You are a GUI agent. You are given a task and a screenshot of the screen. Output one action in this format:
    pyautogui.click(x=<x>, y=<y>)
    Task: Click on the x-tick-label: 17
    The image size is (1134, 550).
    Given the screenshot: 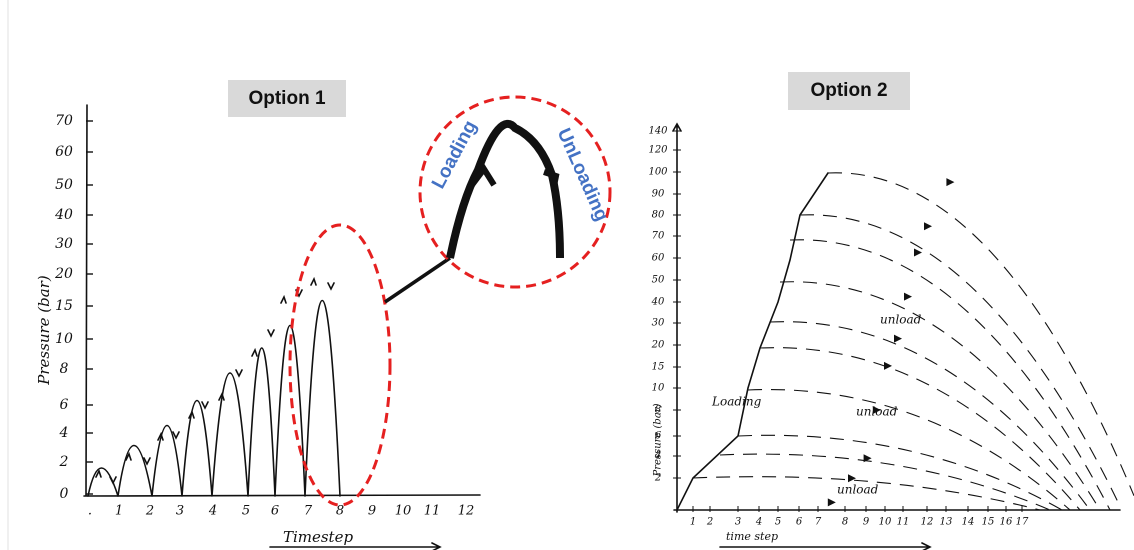 What is the action you would take?
    pyautogui.click(x=1022, y=522)
    